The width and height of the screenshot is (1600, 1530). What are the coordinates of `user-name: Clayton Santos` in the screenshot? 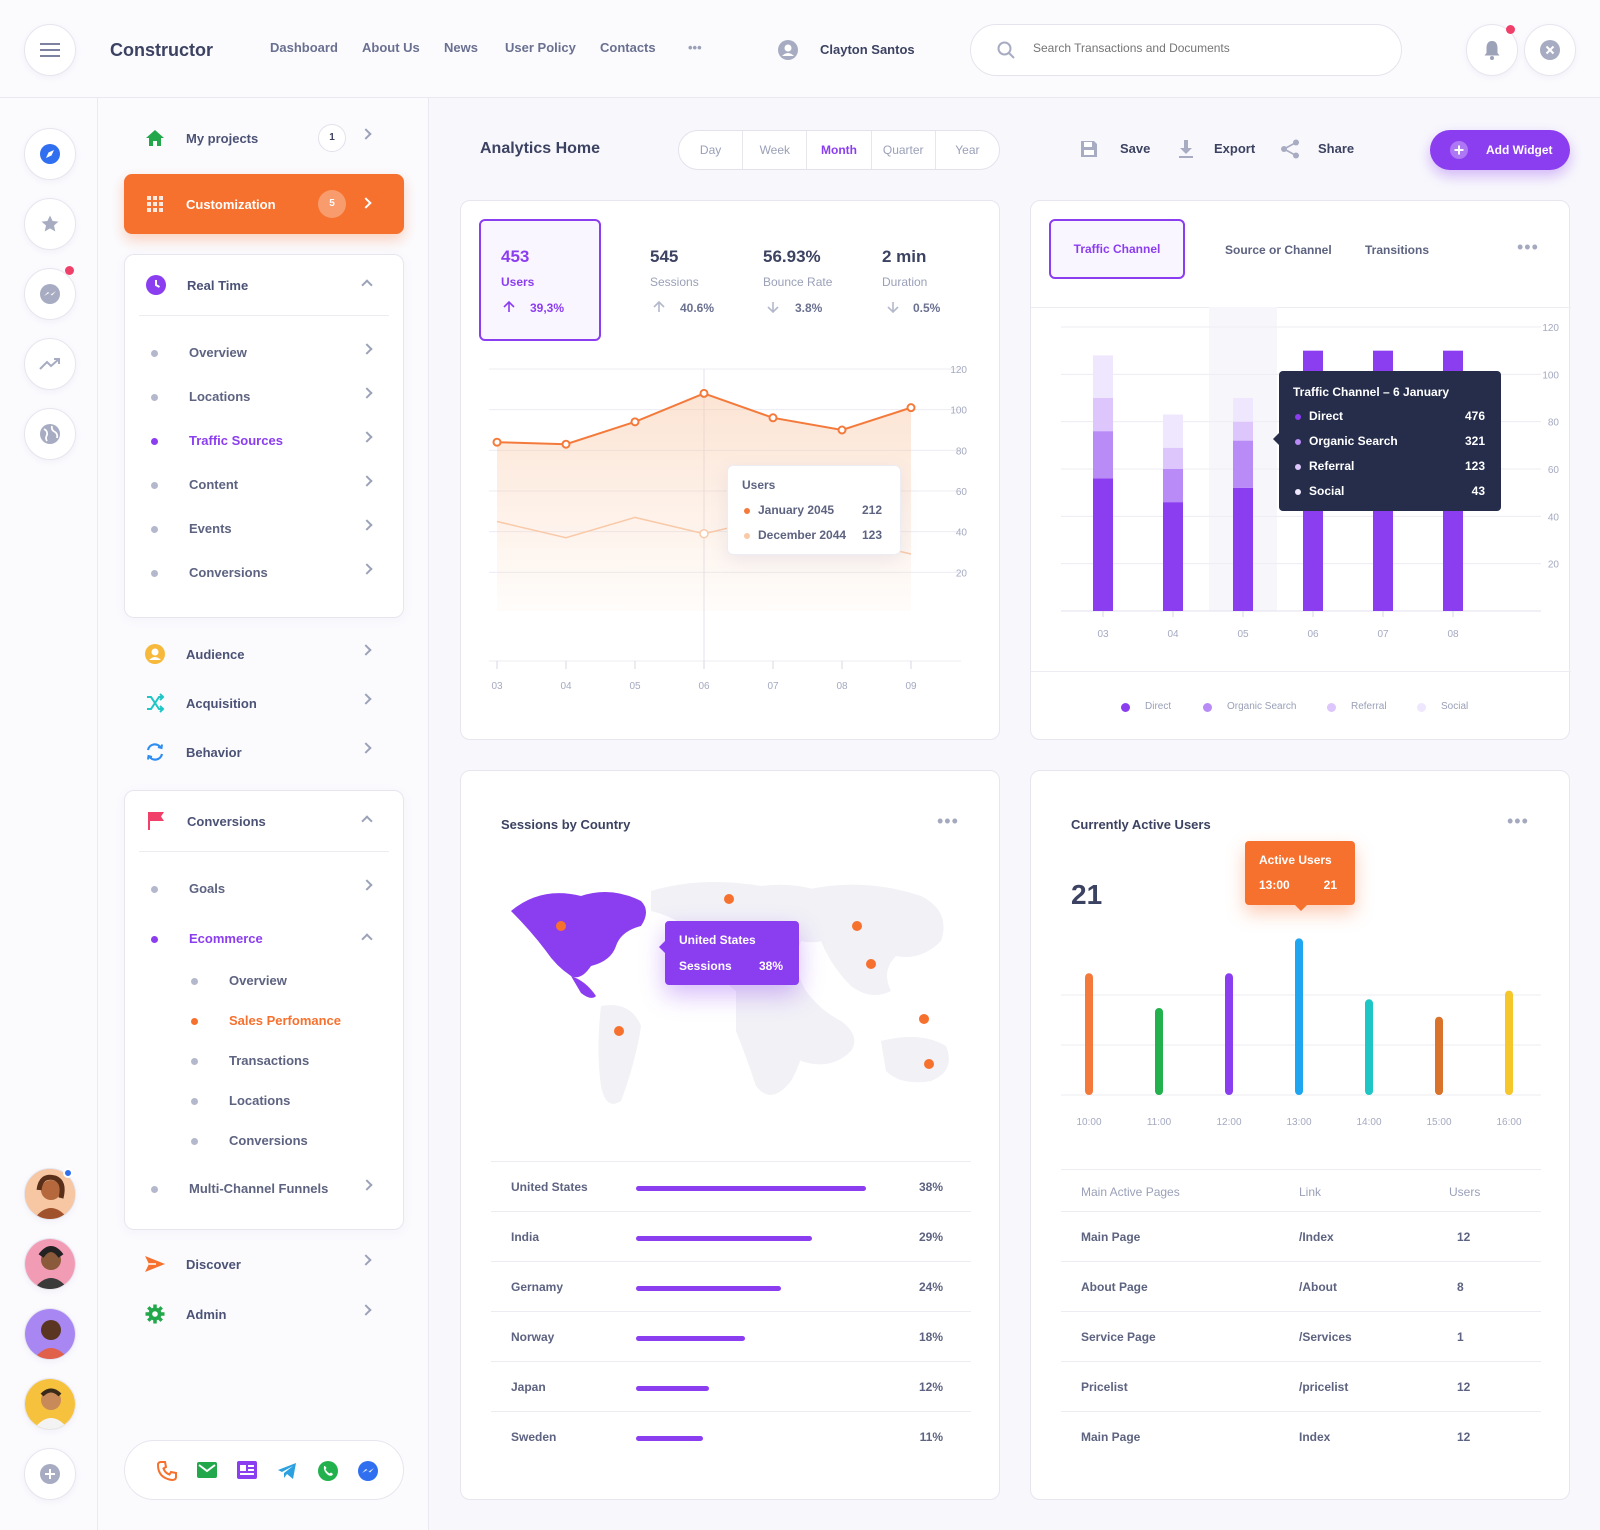 It's located at (867, 49).